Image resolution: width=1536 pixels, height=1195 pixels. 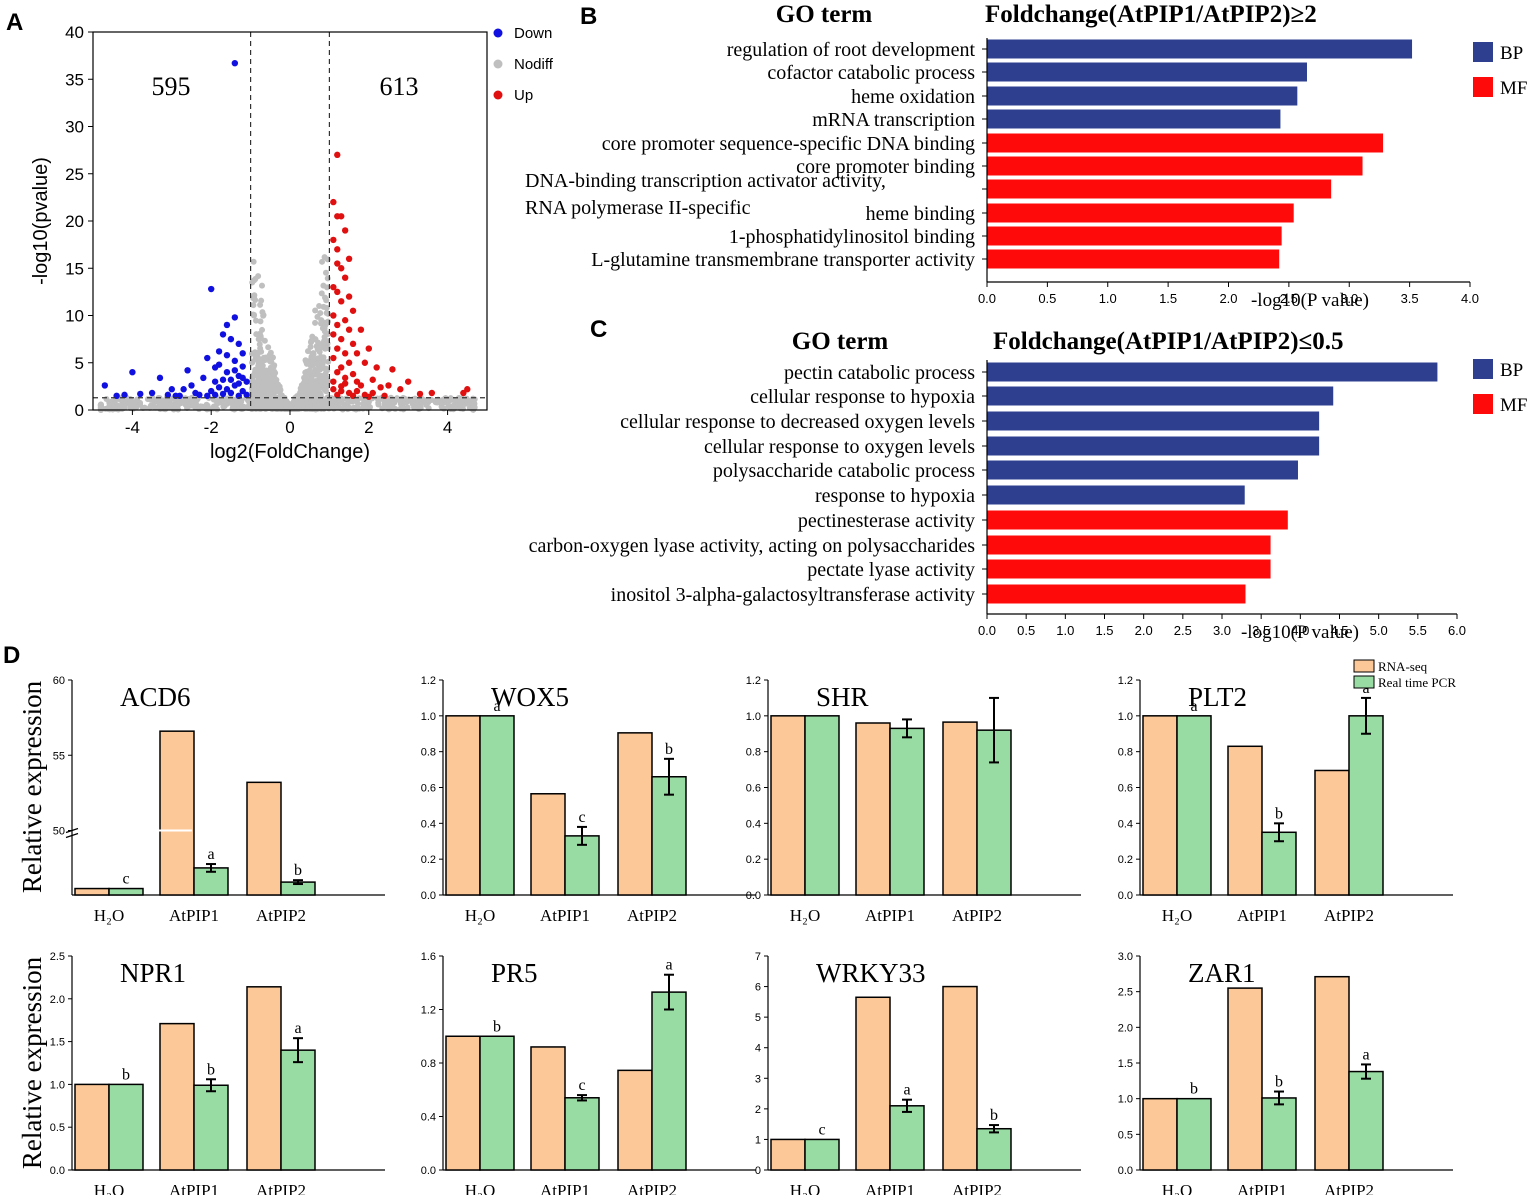 What do you see at coordinates (893, 120) in the screenshot?
I see `go-term-label: mRNA transcription` at bounding box center [893, 120].